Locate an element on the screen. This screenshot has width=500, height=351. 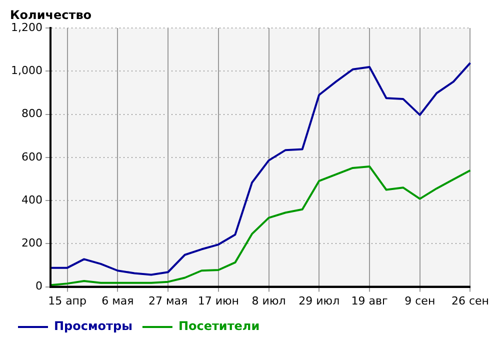
x-tick-label: 15 апр is located at coordinates (67, 301).